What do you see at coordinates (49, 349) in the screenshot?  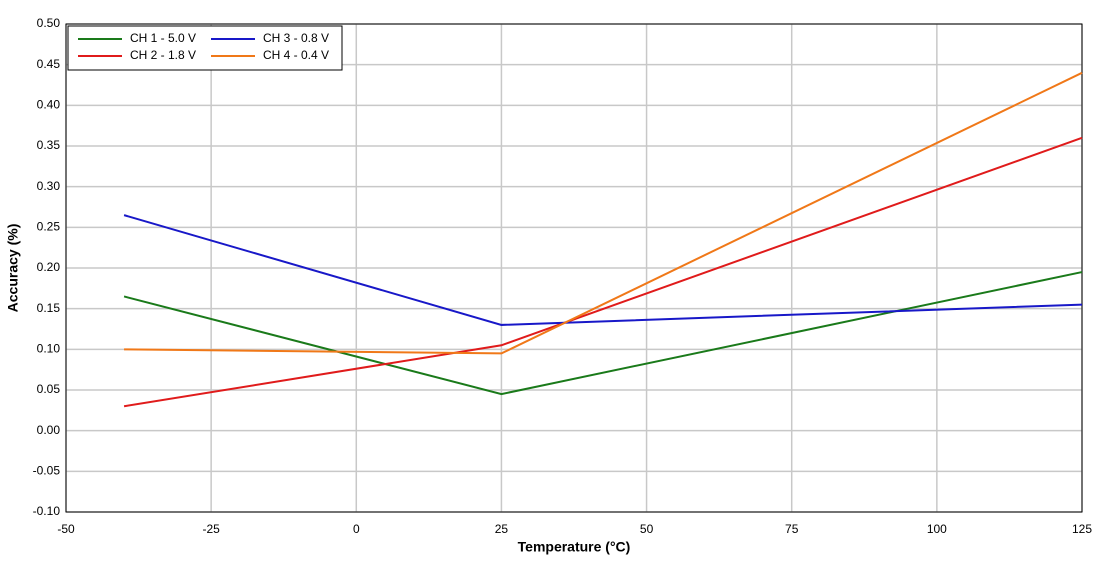 I see `y-tick-label: 0.10` at bounding box center [49, 349].